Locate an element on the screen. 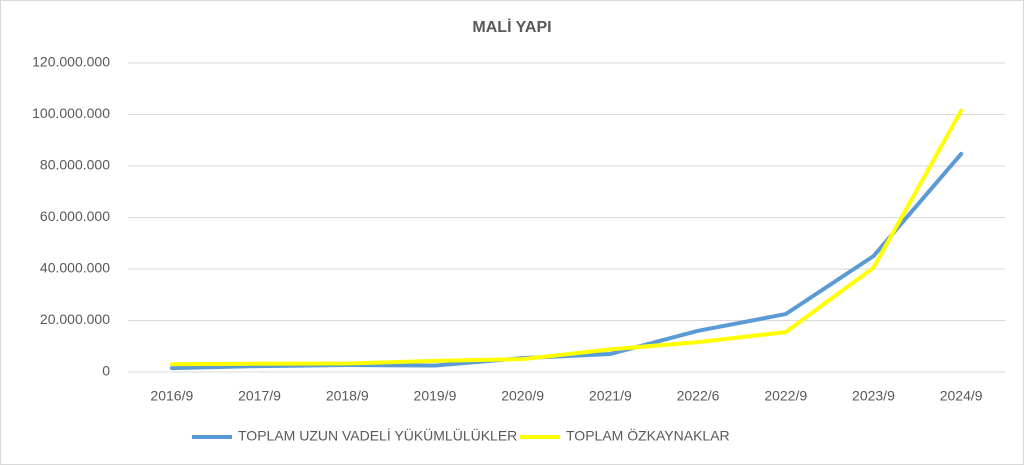 The height and width of the screenshot is (465, 1024). y-tick-label: 0 is located at coordinates (106, 371).